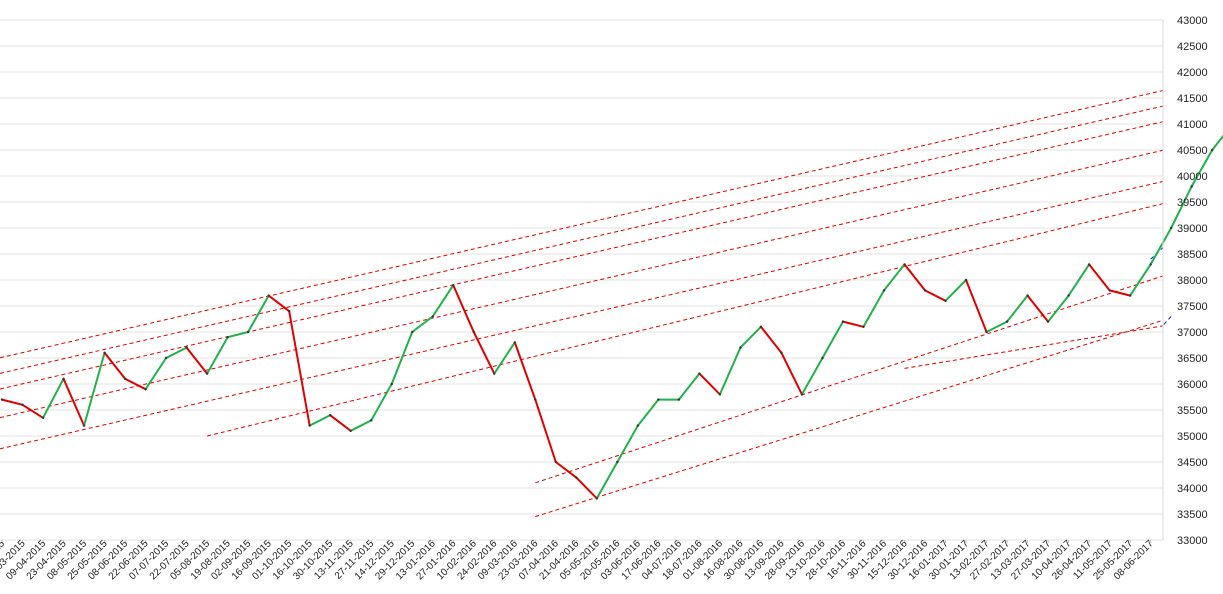 This screenshot has width=1223, height=594. I want to click on y-tick-label: 34000, so click(1192, 489).